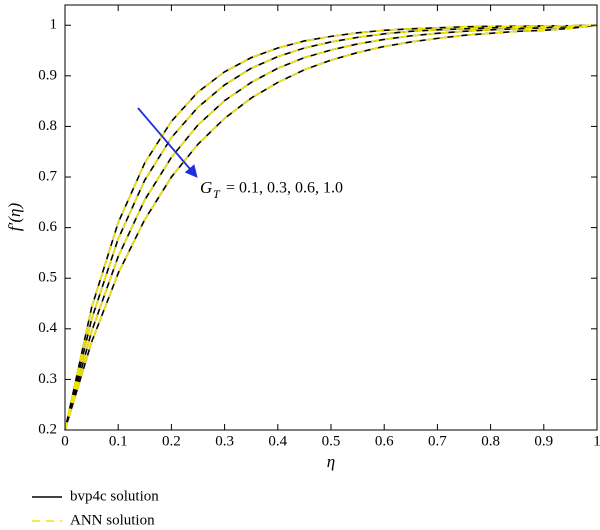  Describe the element at coordinates (47, 328) in the screenshot. I see `y-tick-label: 0.4` at that location.